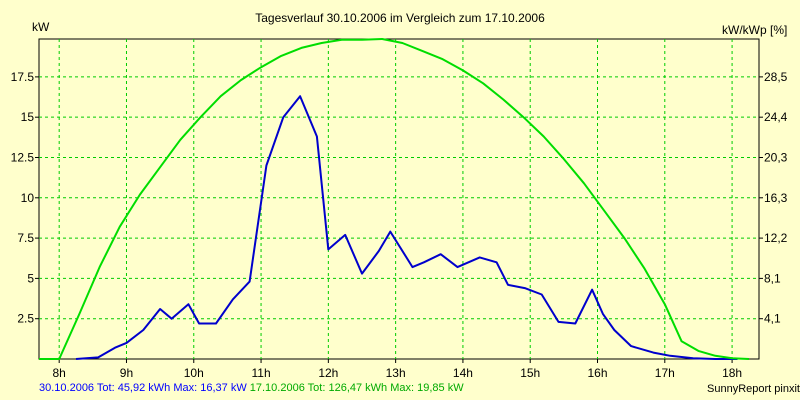  I want to click on y-tick-label-right: 16,3, so click(776, 198).